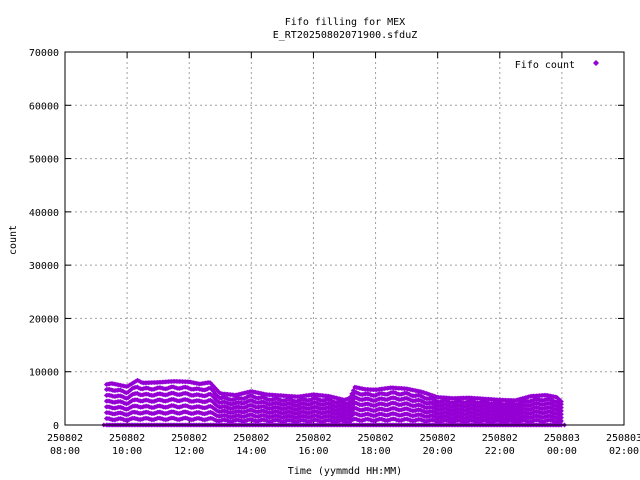  I want to click on x-tick-label-time: 22:00, so click(500, 451).